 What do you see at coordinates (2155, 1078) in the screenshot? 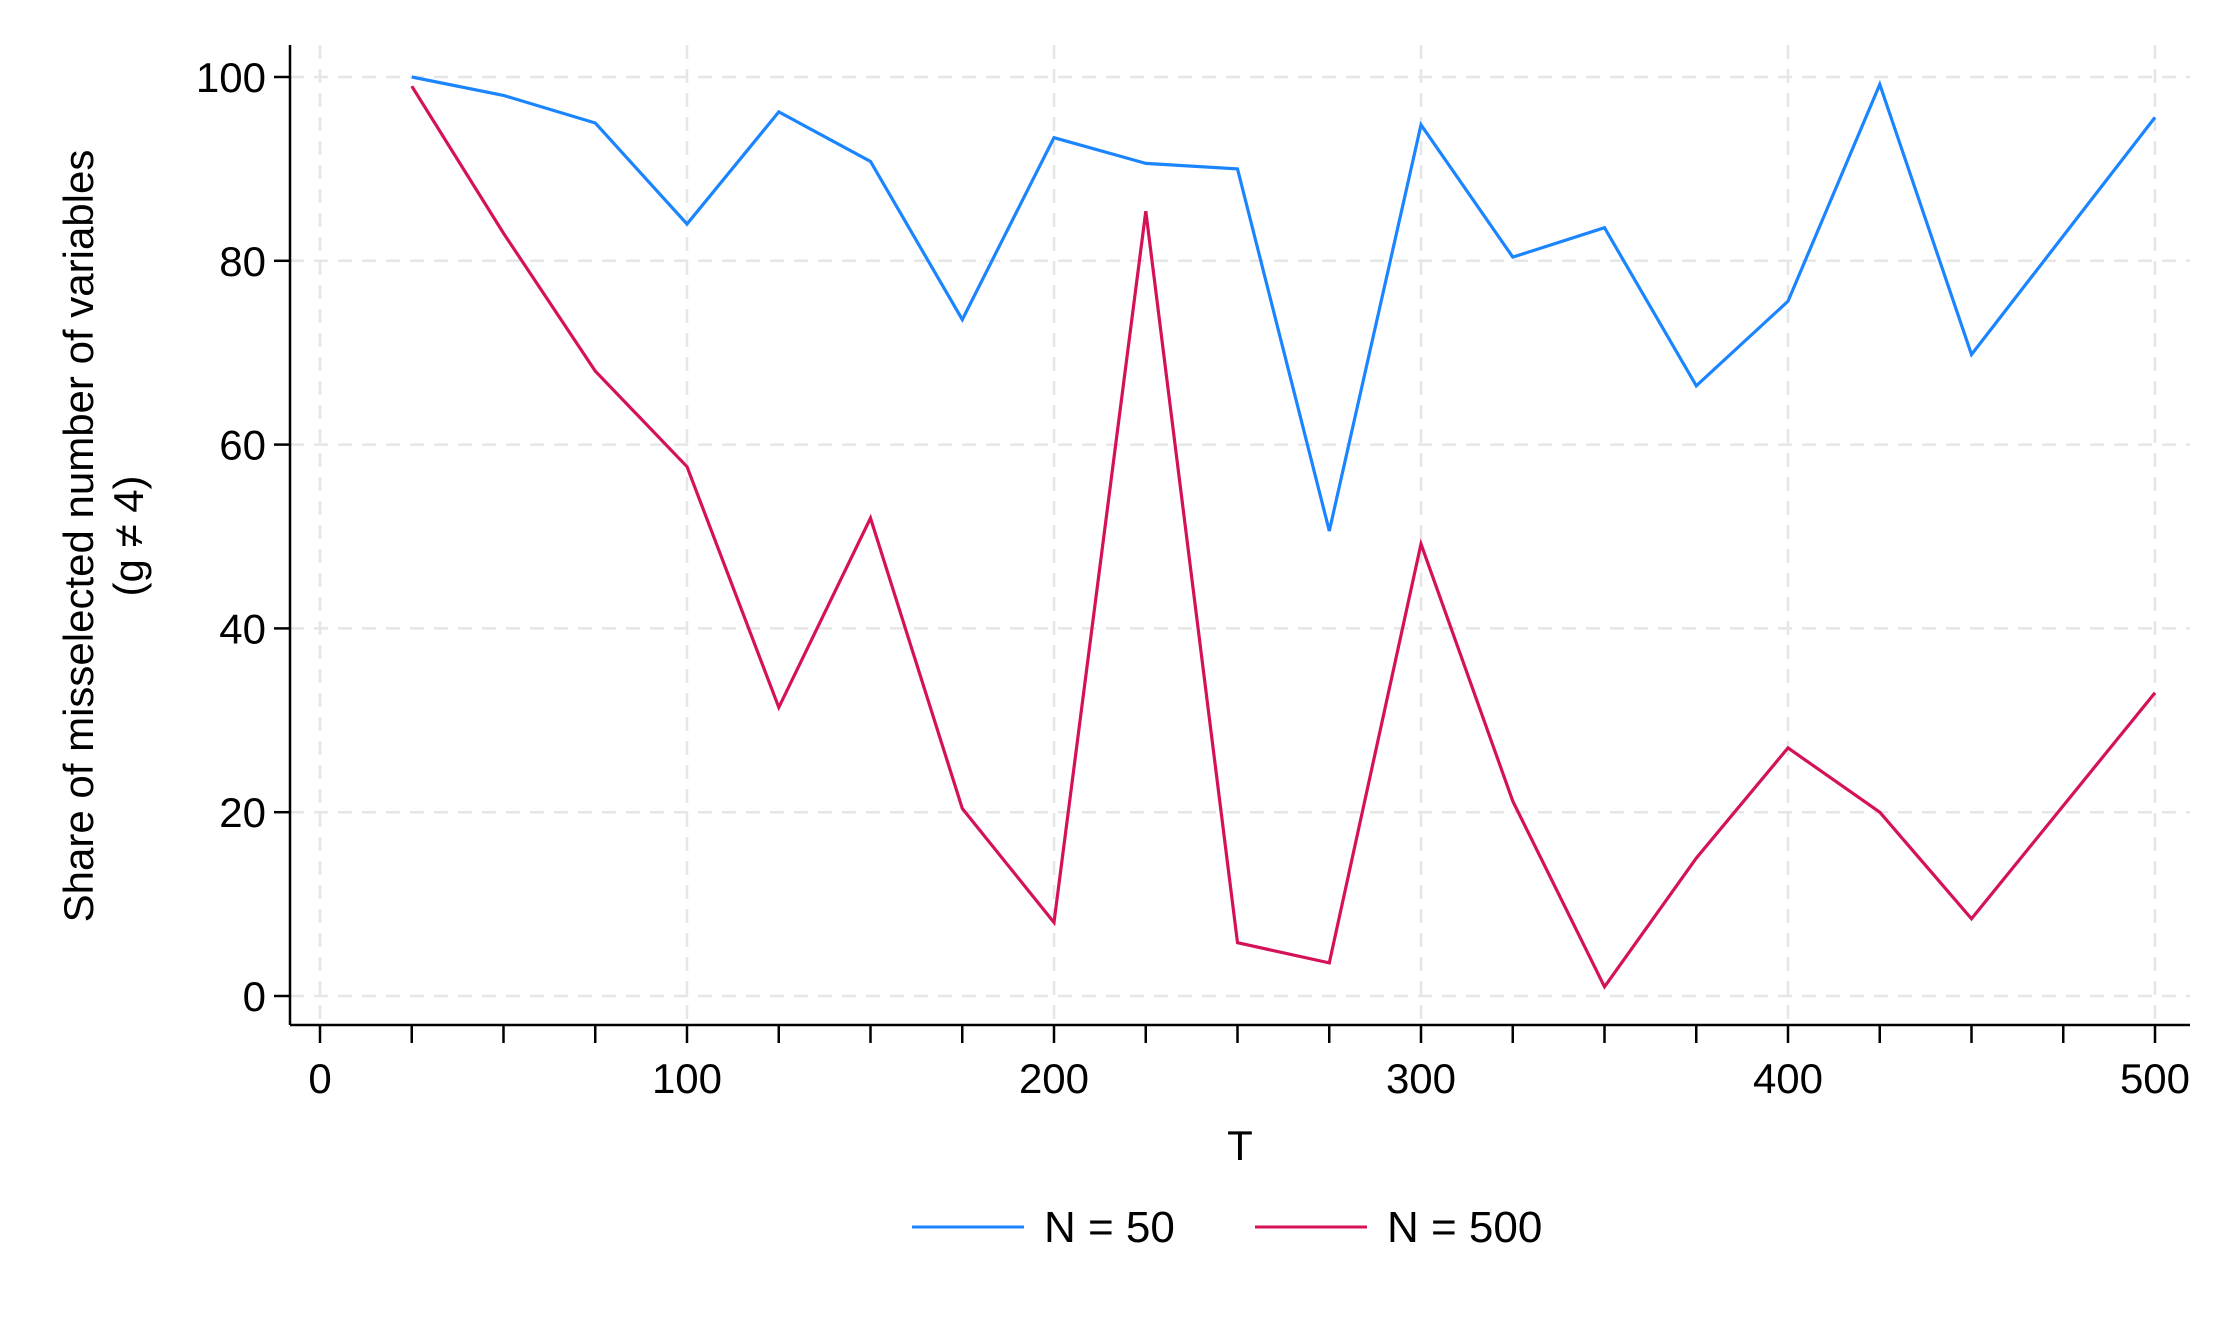
I see `x-tick-label: 500` at bounding box center [2155, 1078].